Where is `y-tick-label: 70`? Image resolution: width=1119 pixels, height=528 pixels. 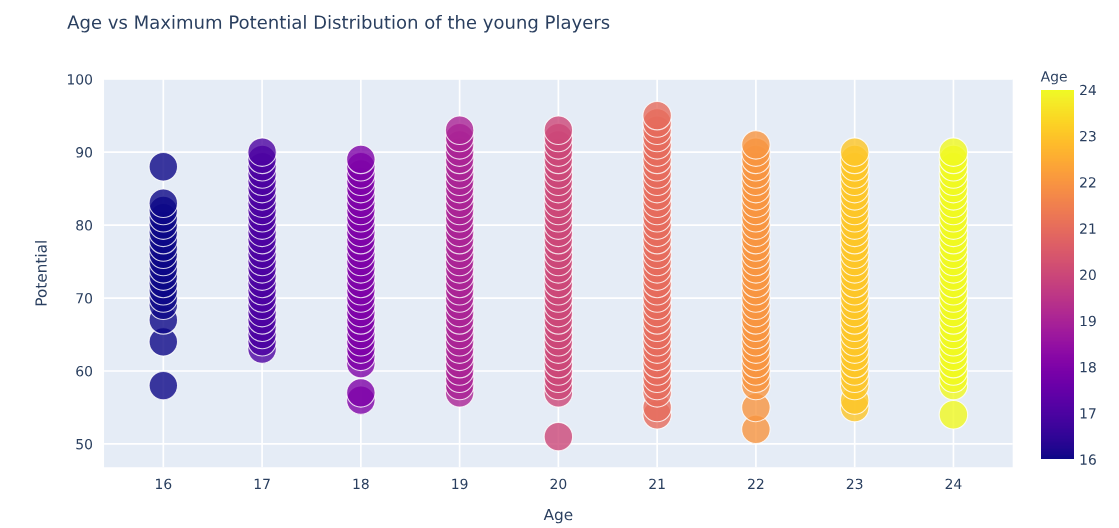
y-tick-label: 70 is located at coordinates (84, 298).